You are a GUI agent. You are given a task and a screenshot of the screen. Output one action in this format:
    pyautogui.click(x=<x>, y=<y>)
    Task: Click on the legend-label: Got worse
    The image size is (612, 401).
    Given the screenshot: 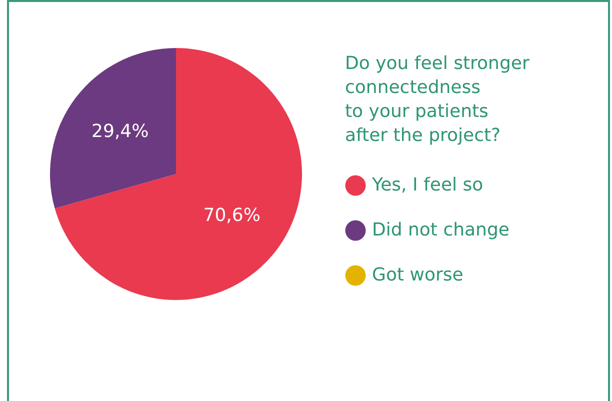 What is the action you would take?
    pyautogui.click(x=418, y=275)
    